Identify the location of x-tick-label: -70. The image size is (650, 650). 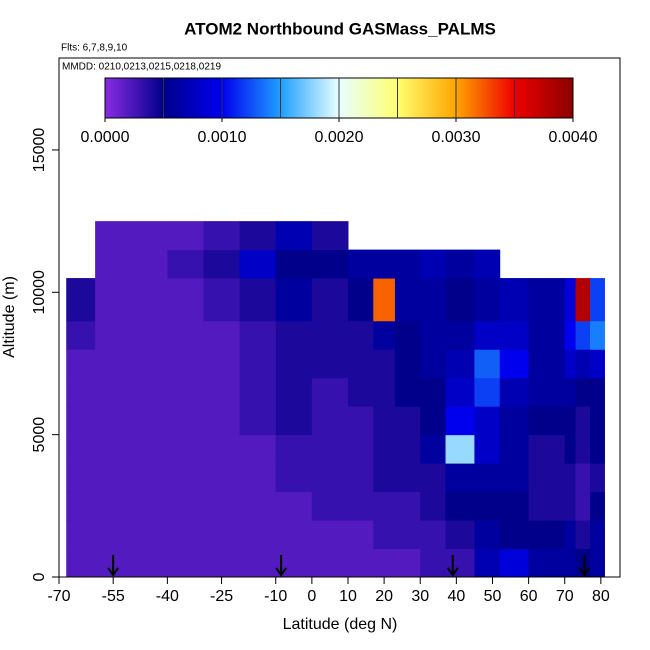
(58, 596).